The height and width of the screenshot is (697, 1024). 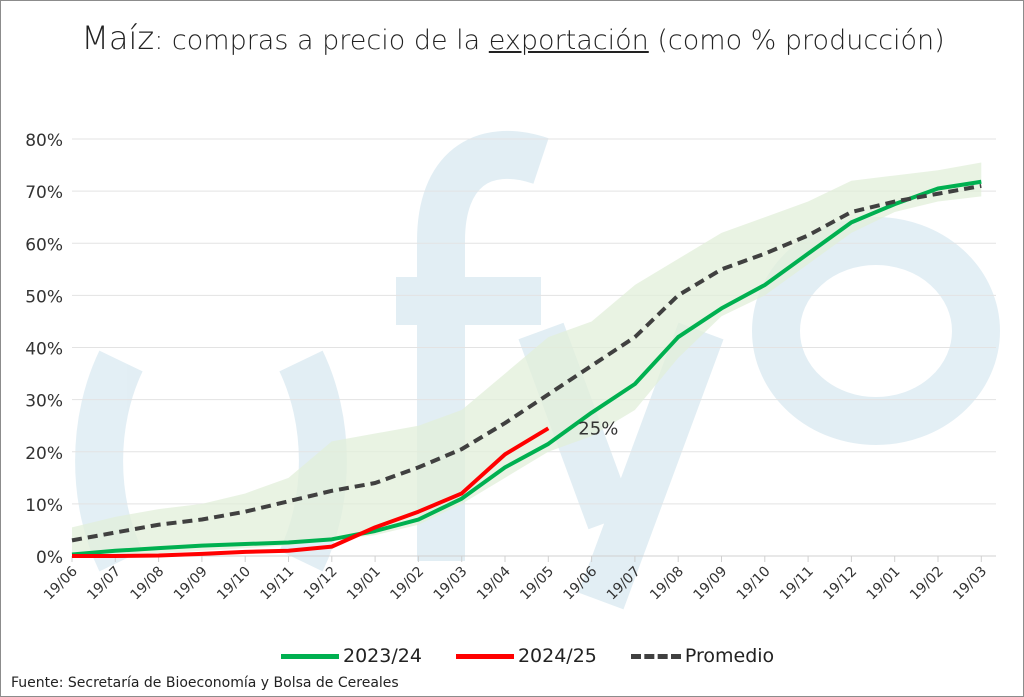 I want to click on x-tick-label: 19/07, so click(x=104, y=584).